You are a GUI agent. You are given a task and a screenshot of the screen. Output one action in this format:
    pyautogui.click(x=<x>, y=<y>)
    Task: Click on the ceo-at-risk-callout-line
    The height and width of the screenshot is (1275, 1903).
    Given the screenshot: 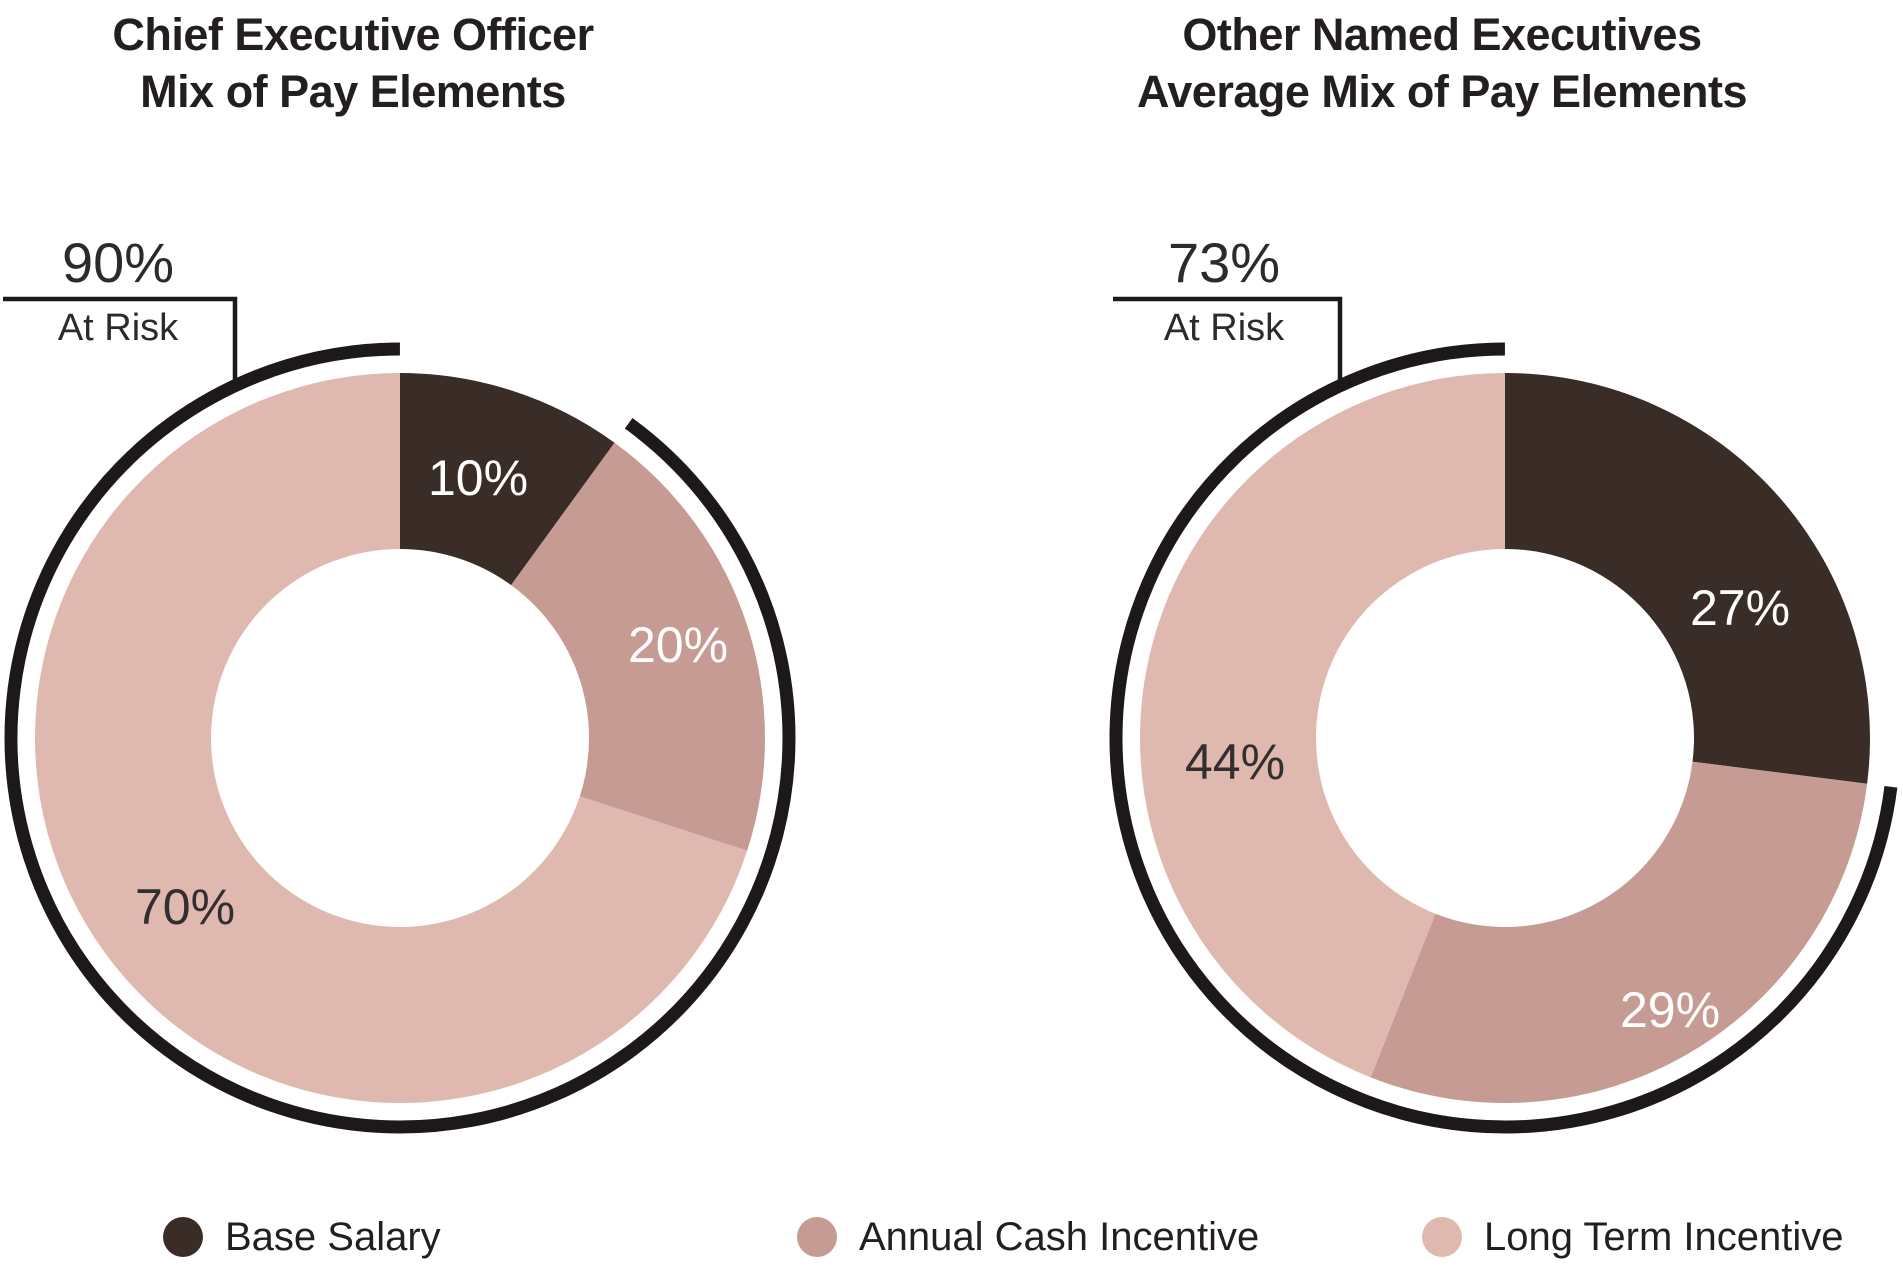 What is the action you would take?
    pyautogui.click(x=120, y=341)
    